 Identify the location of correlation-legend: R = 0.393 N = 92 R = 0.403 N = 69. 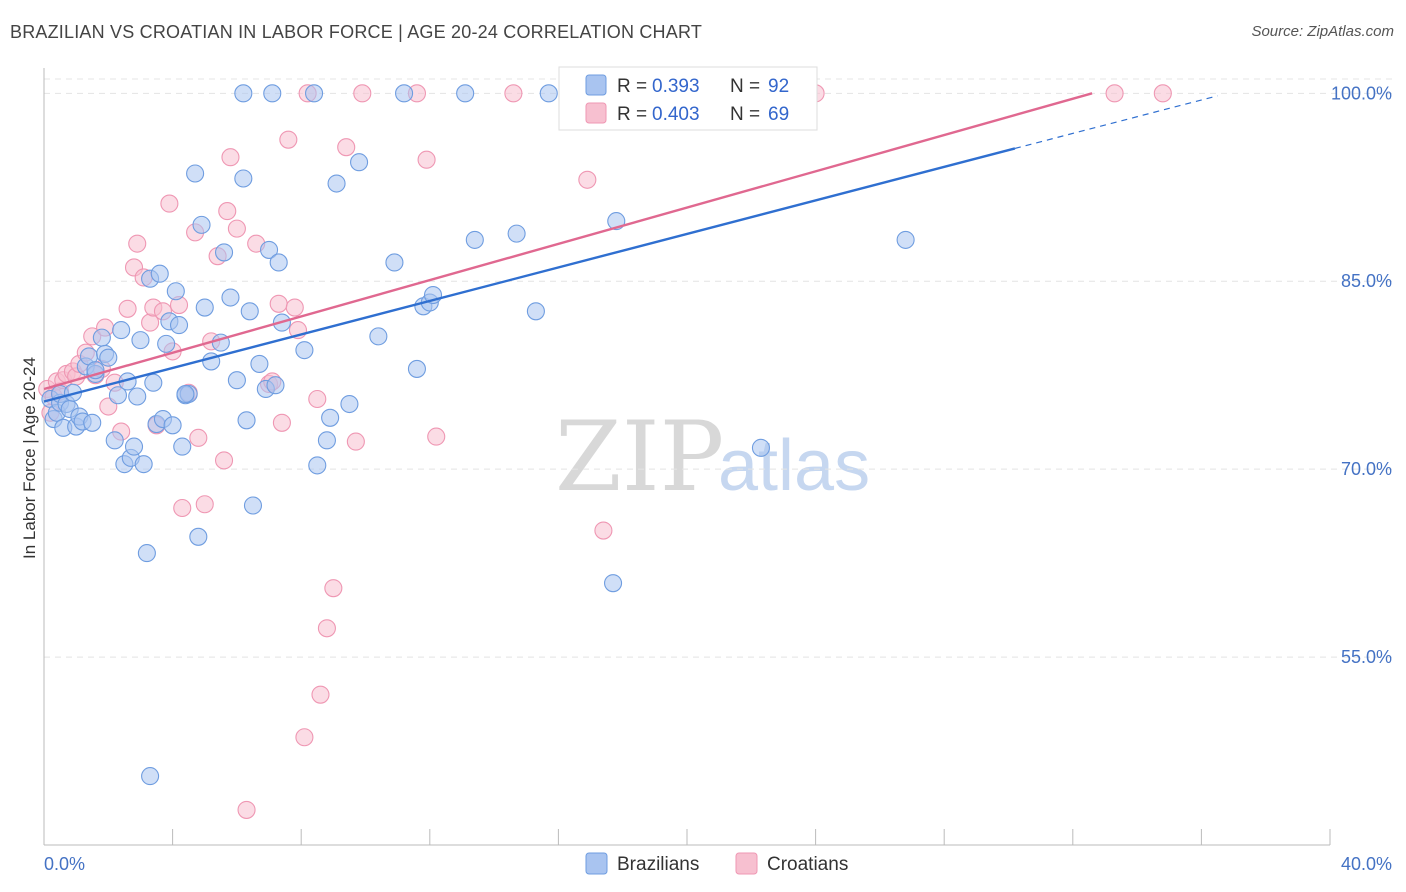
(688, 98).